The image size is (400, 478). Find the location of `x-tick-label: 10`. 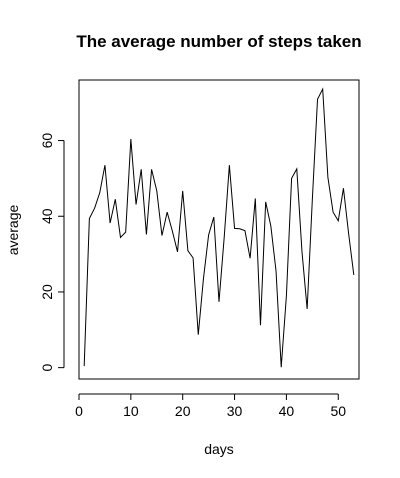

x-tick-label: 10 is located at coordinates (131, 411).